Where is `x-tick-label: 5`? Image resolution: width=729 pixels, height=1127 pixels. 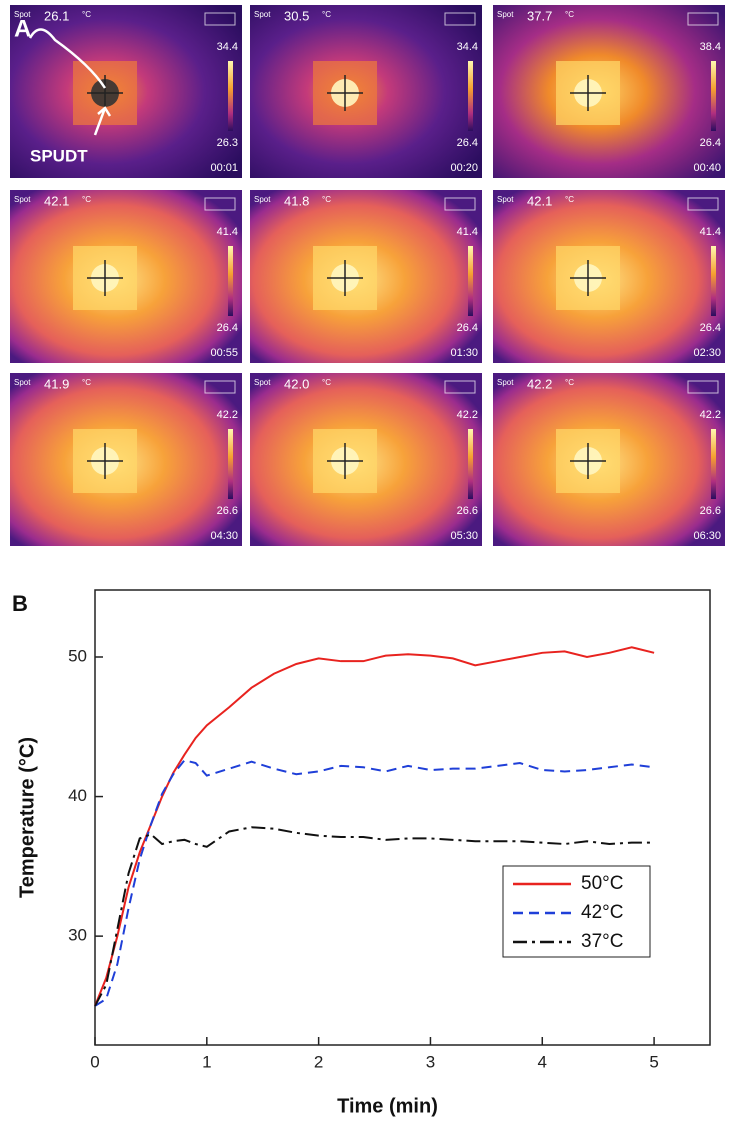
x-tick-label: 5 is located at coordinates (653, 1061).